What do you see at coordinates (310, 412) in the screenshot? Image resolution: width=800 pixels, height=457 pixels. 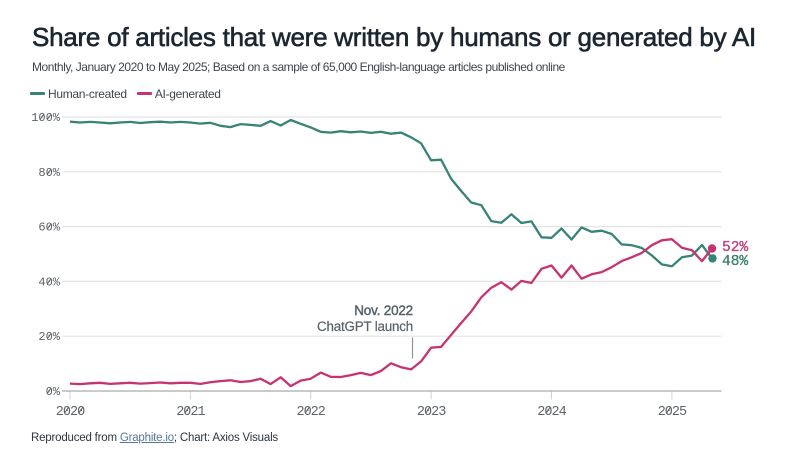 I see `svg-text: 2022` at bounding box center [310, 412].